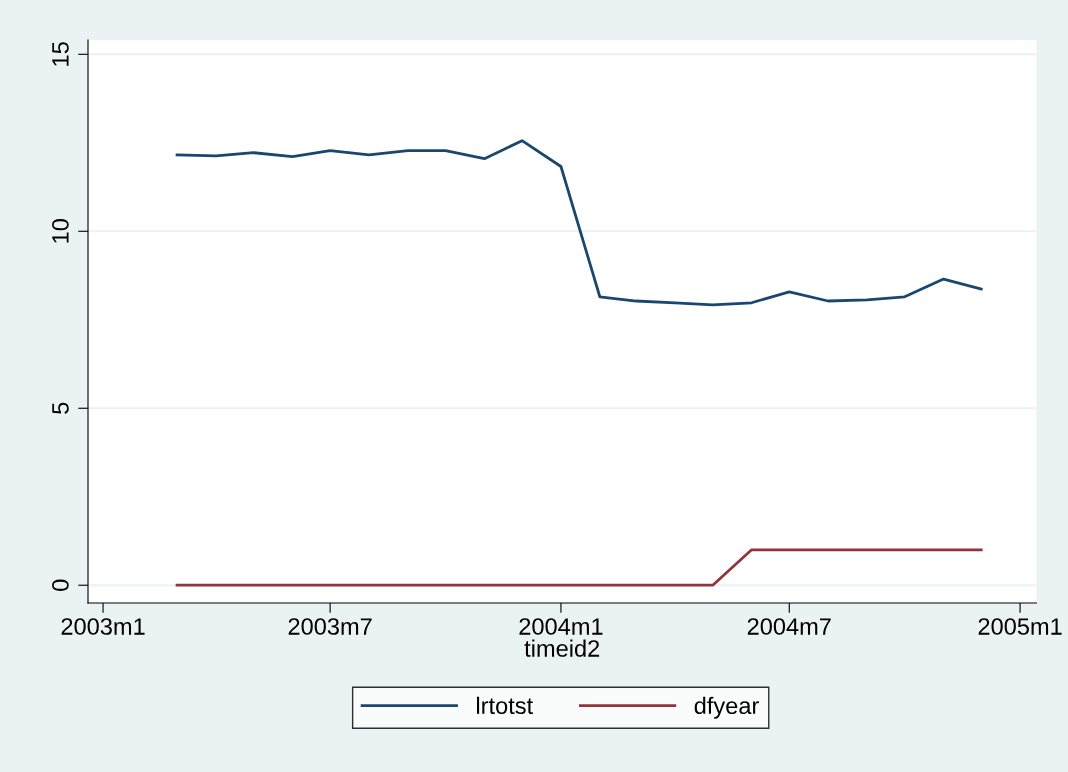  I want to click on legend-label: lrtotst, so click(505, 705).